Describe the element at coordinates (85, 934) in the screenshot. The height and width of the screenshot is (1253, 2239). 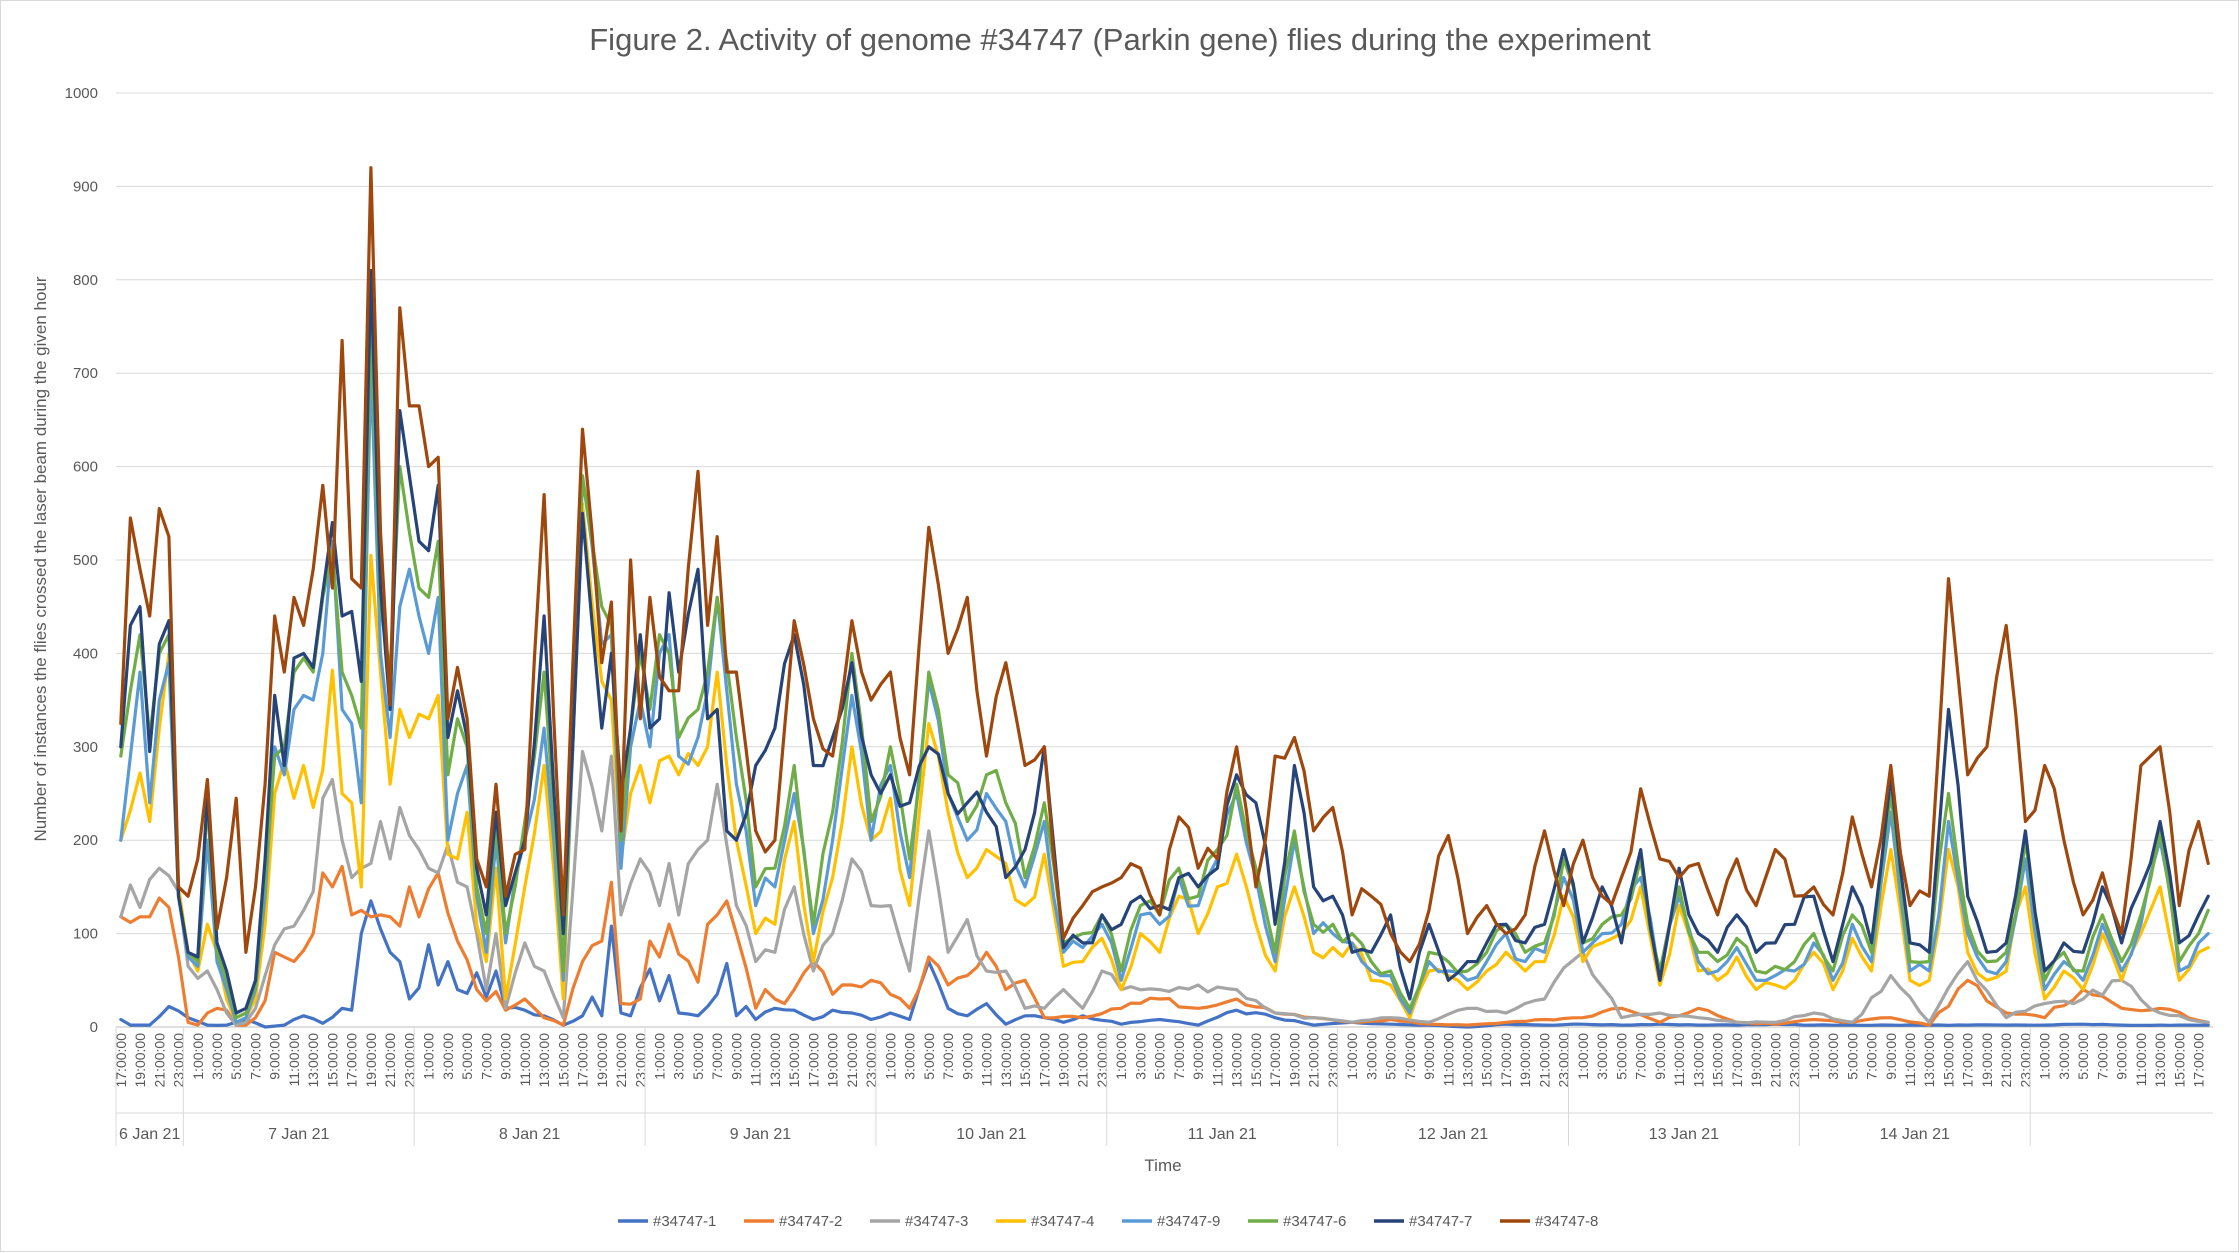
I see `y-tick-label: 100` at that location.